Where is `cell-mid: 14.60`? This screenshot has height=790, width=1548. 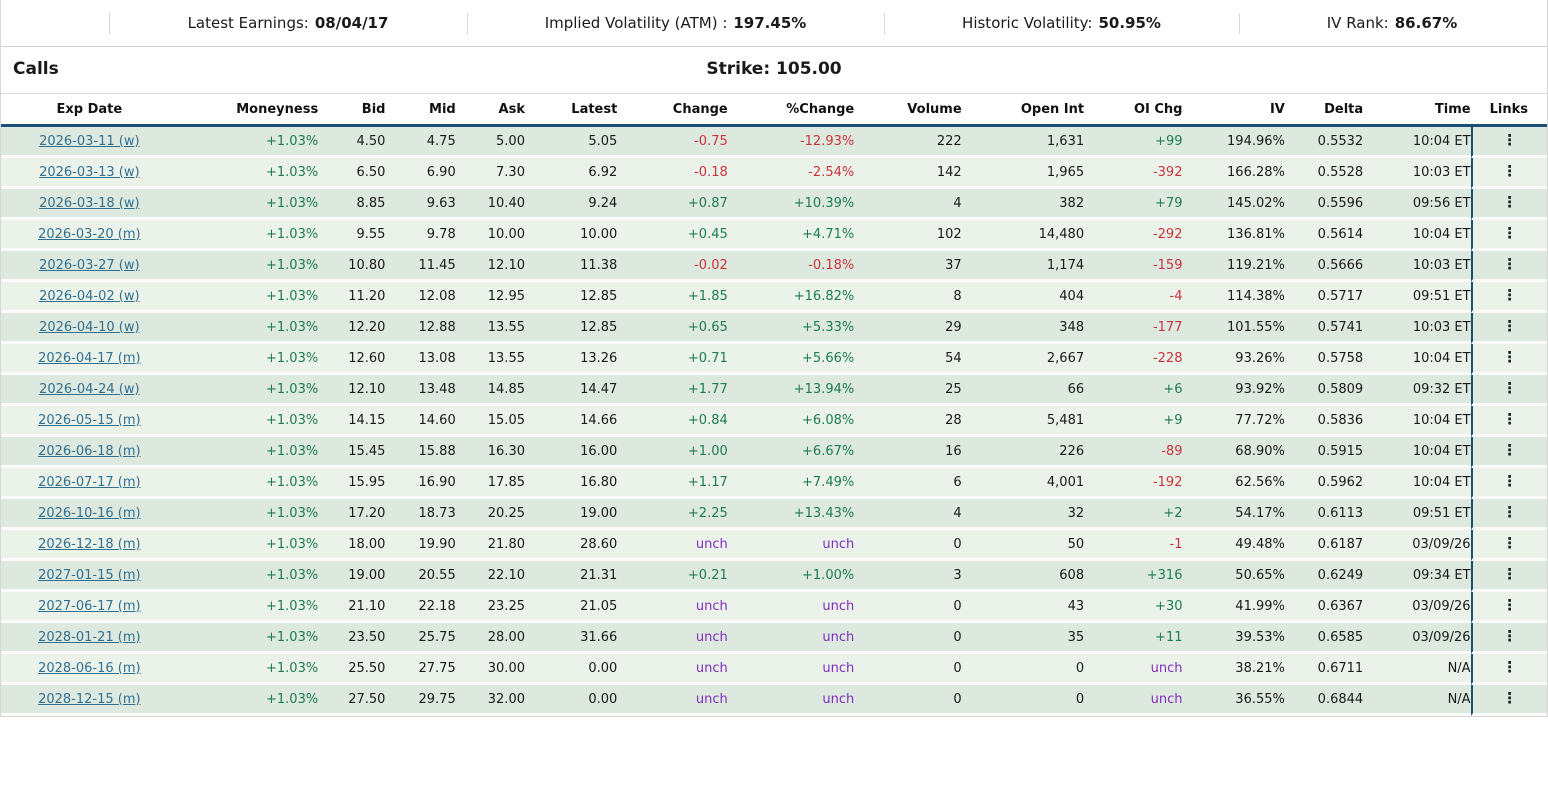
cell-mid: 14.60 is located at coordinates (420, 421).